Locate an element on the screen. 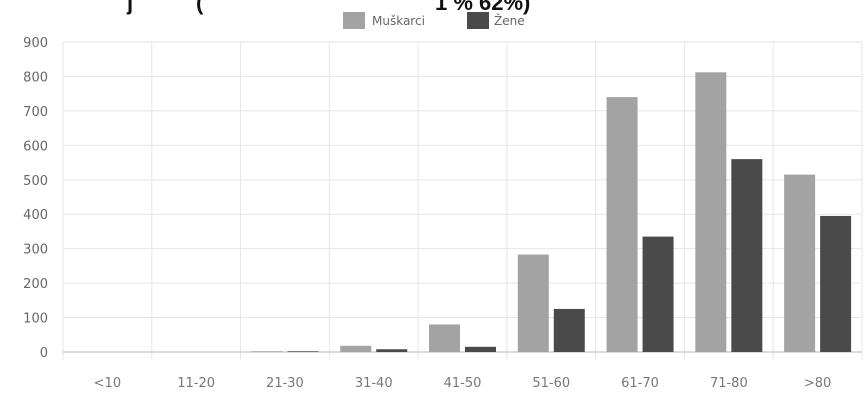  legend-label: Žene is located at coordinates (509, 20).